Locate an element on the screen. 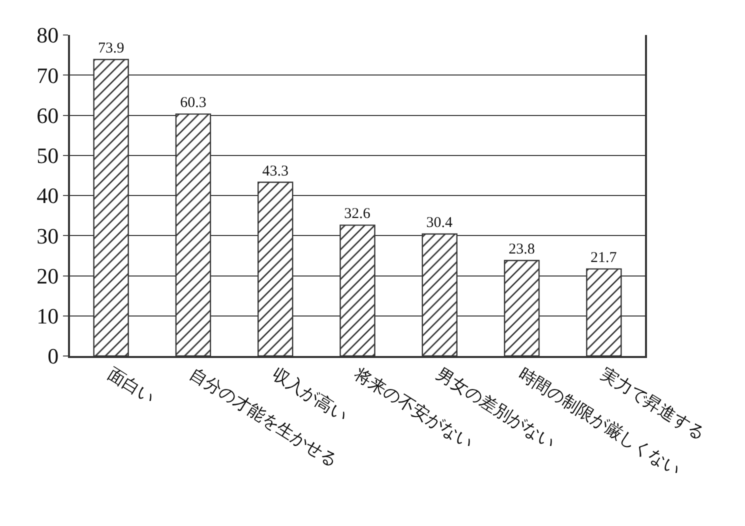  y-tick-label: 50 is located at coordinates (47, 155).